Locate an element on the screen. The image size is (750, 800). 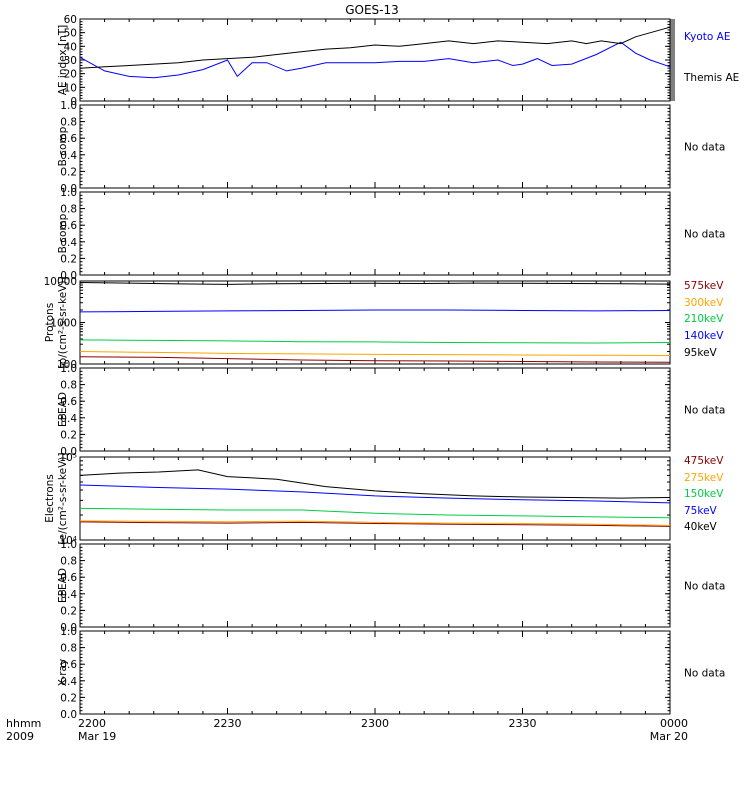
x-tick-label-time: 2300 is located at coordinates (375, 723).